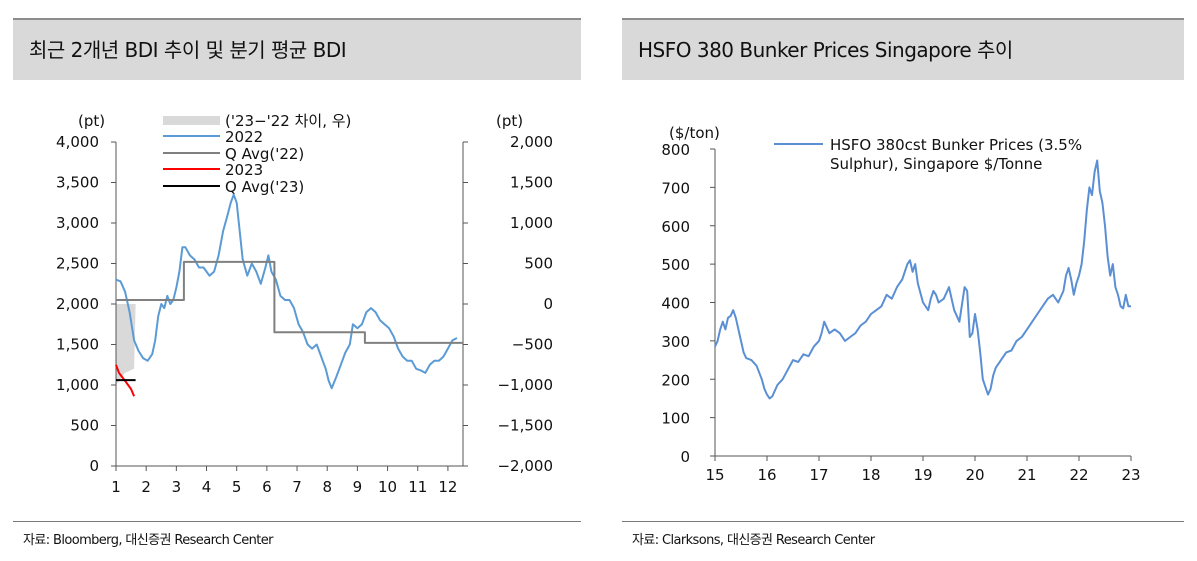 Image resolution: width=1197 pixels, height=561 pixels. Describe the element at coordinates (77, 142) in the screenshot. I see `left-y-tick-label: 4,000` at that location.